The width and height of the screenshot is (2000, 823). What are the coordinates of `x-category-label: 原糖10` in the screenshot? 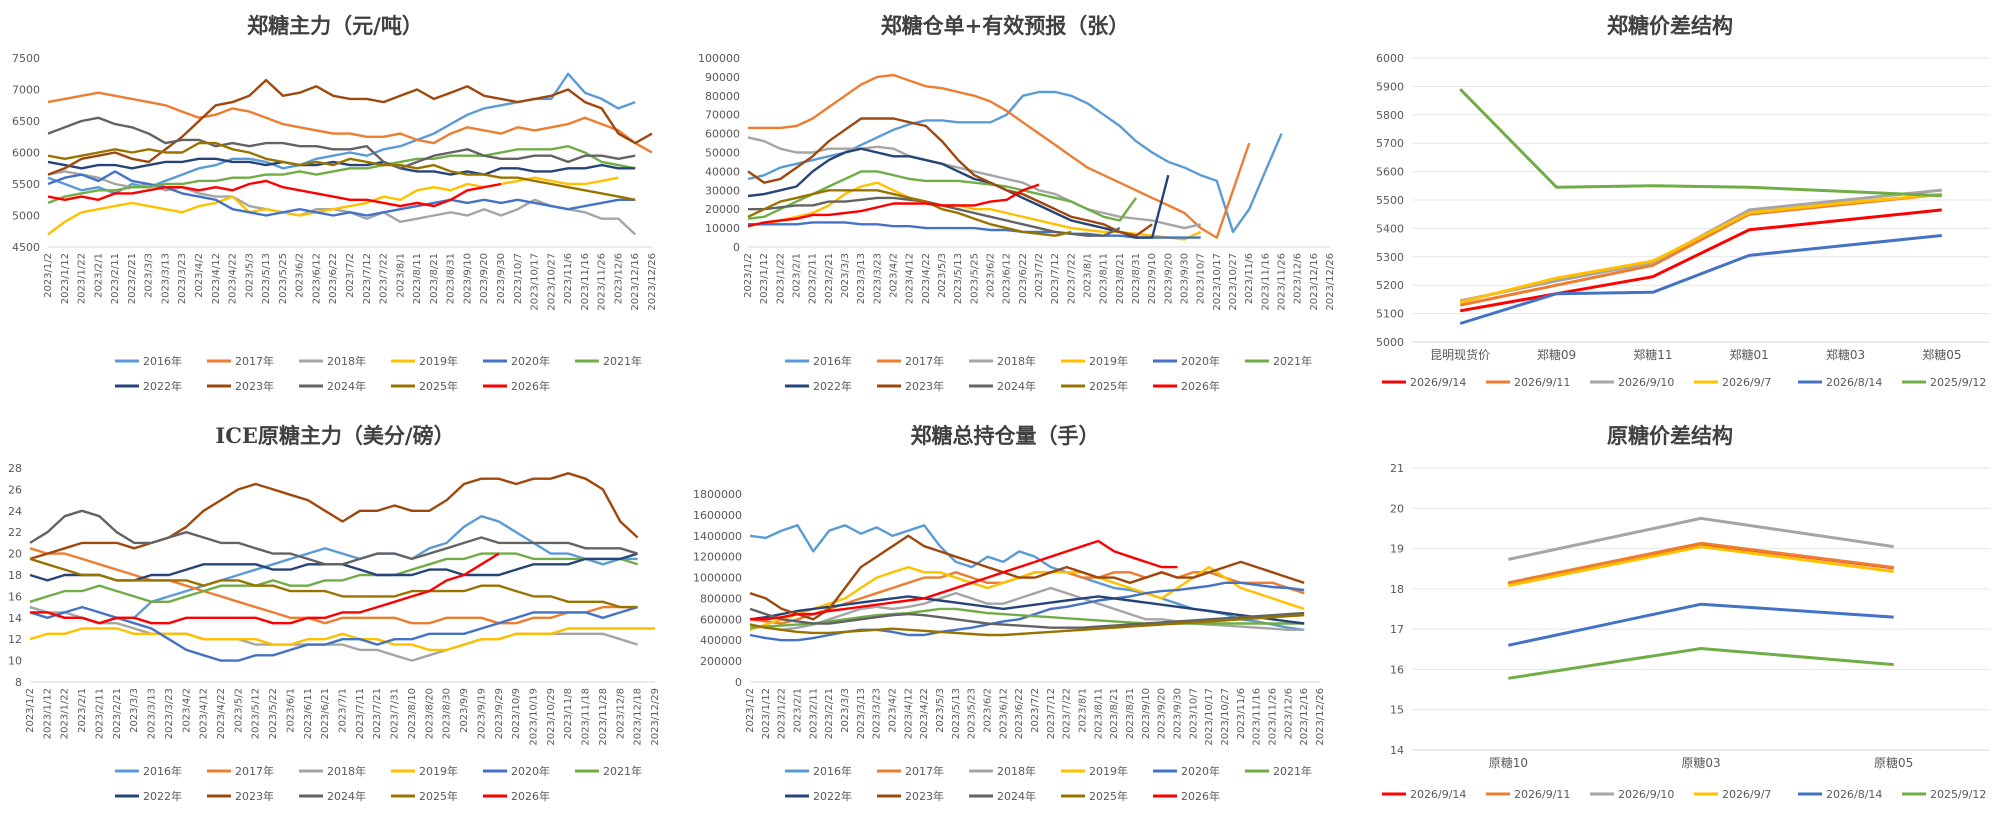 It's located at (1508, 762).